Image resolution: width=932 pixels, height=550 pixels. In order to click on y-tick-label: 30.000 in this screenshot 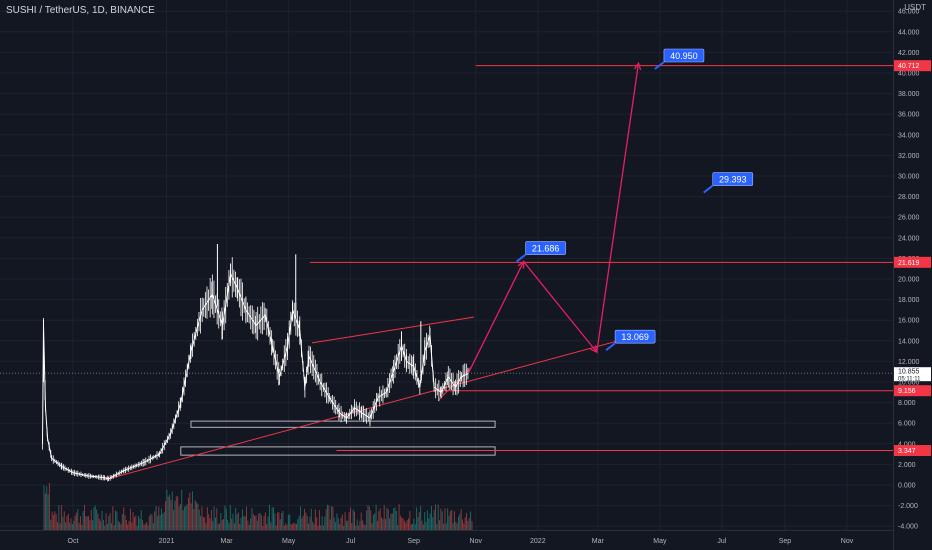, I will do `click(909, 177)`.